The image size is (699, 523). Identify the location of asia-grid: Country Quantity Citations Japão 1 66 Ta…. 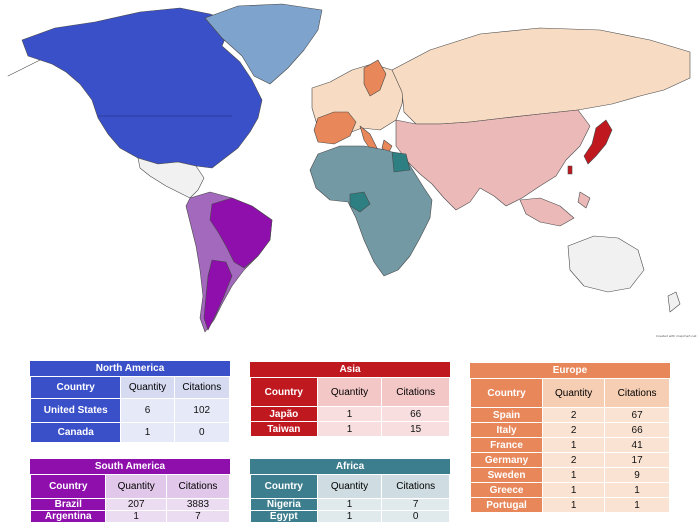
(350, 407).